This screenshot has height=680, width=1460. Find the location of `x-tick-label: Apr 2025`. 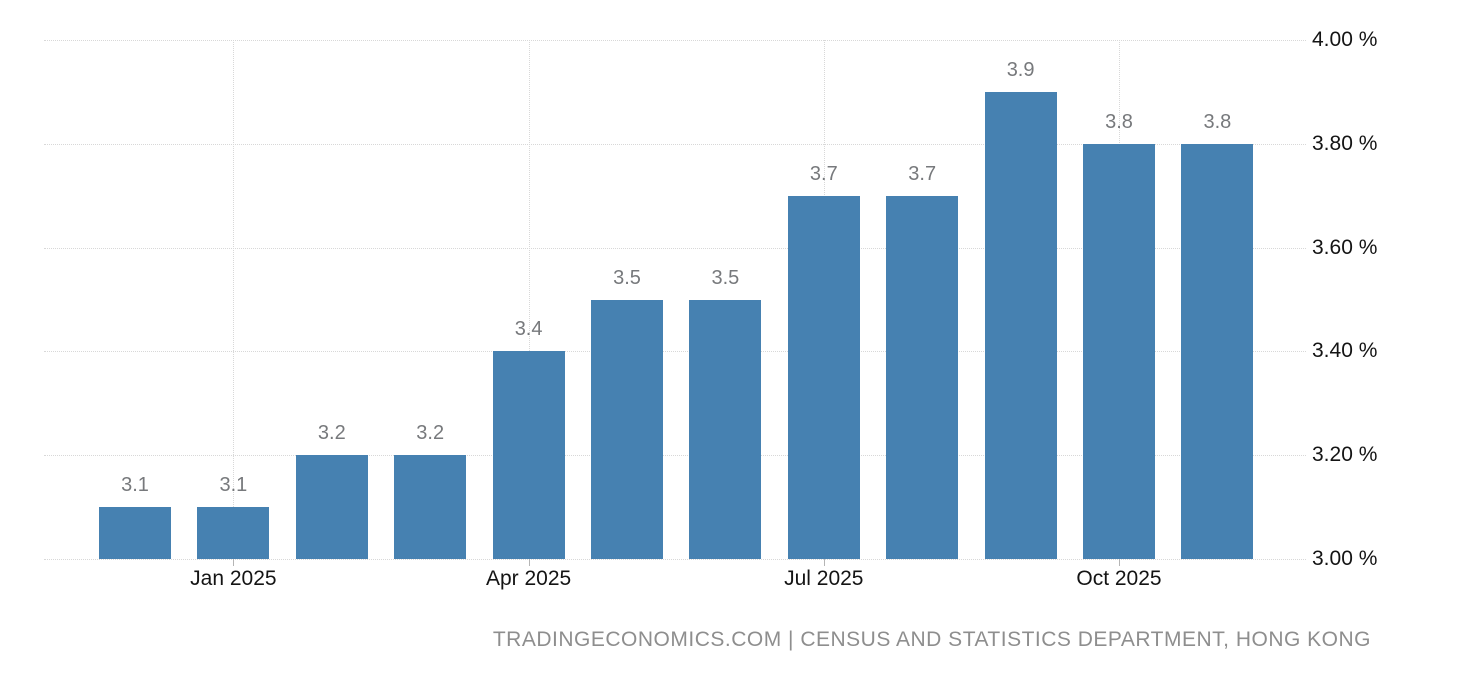

x-tick-label: Apr 2025 is located at coordinates (528, 578).